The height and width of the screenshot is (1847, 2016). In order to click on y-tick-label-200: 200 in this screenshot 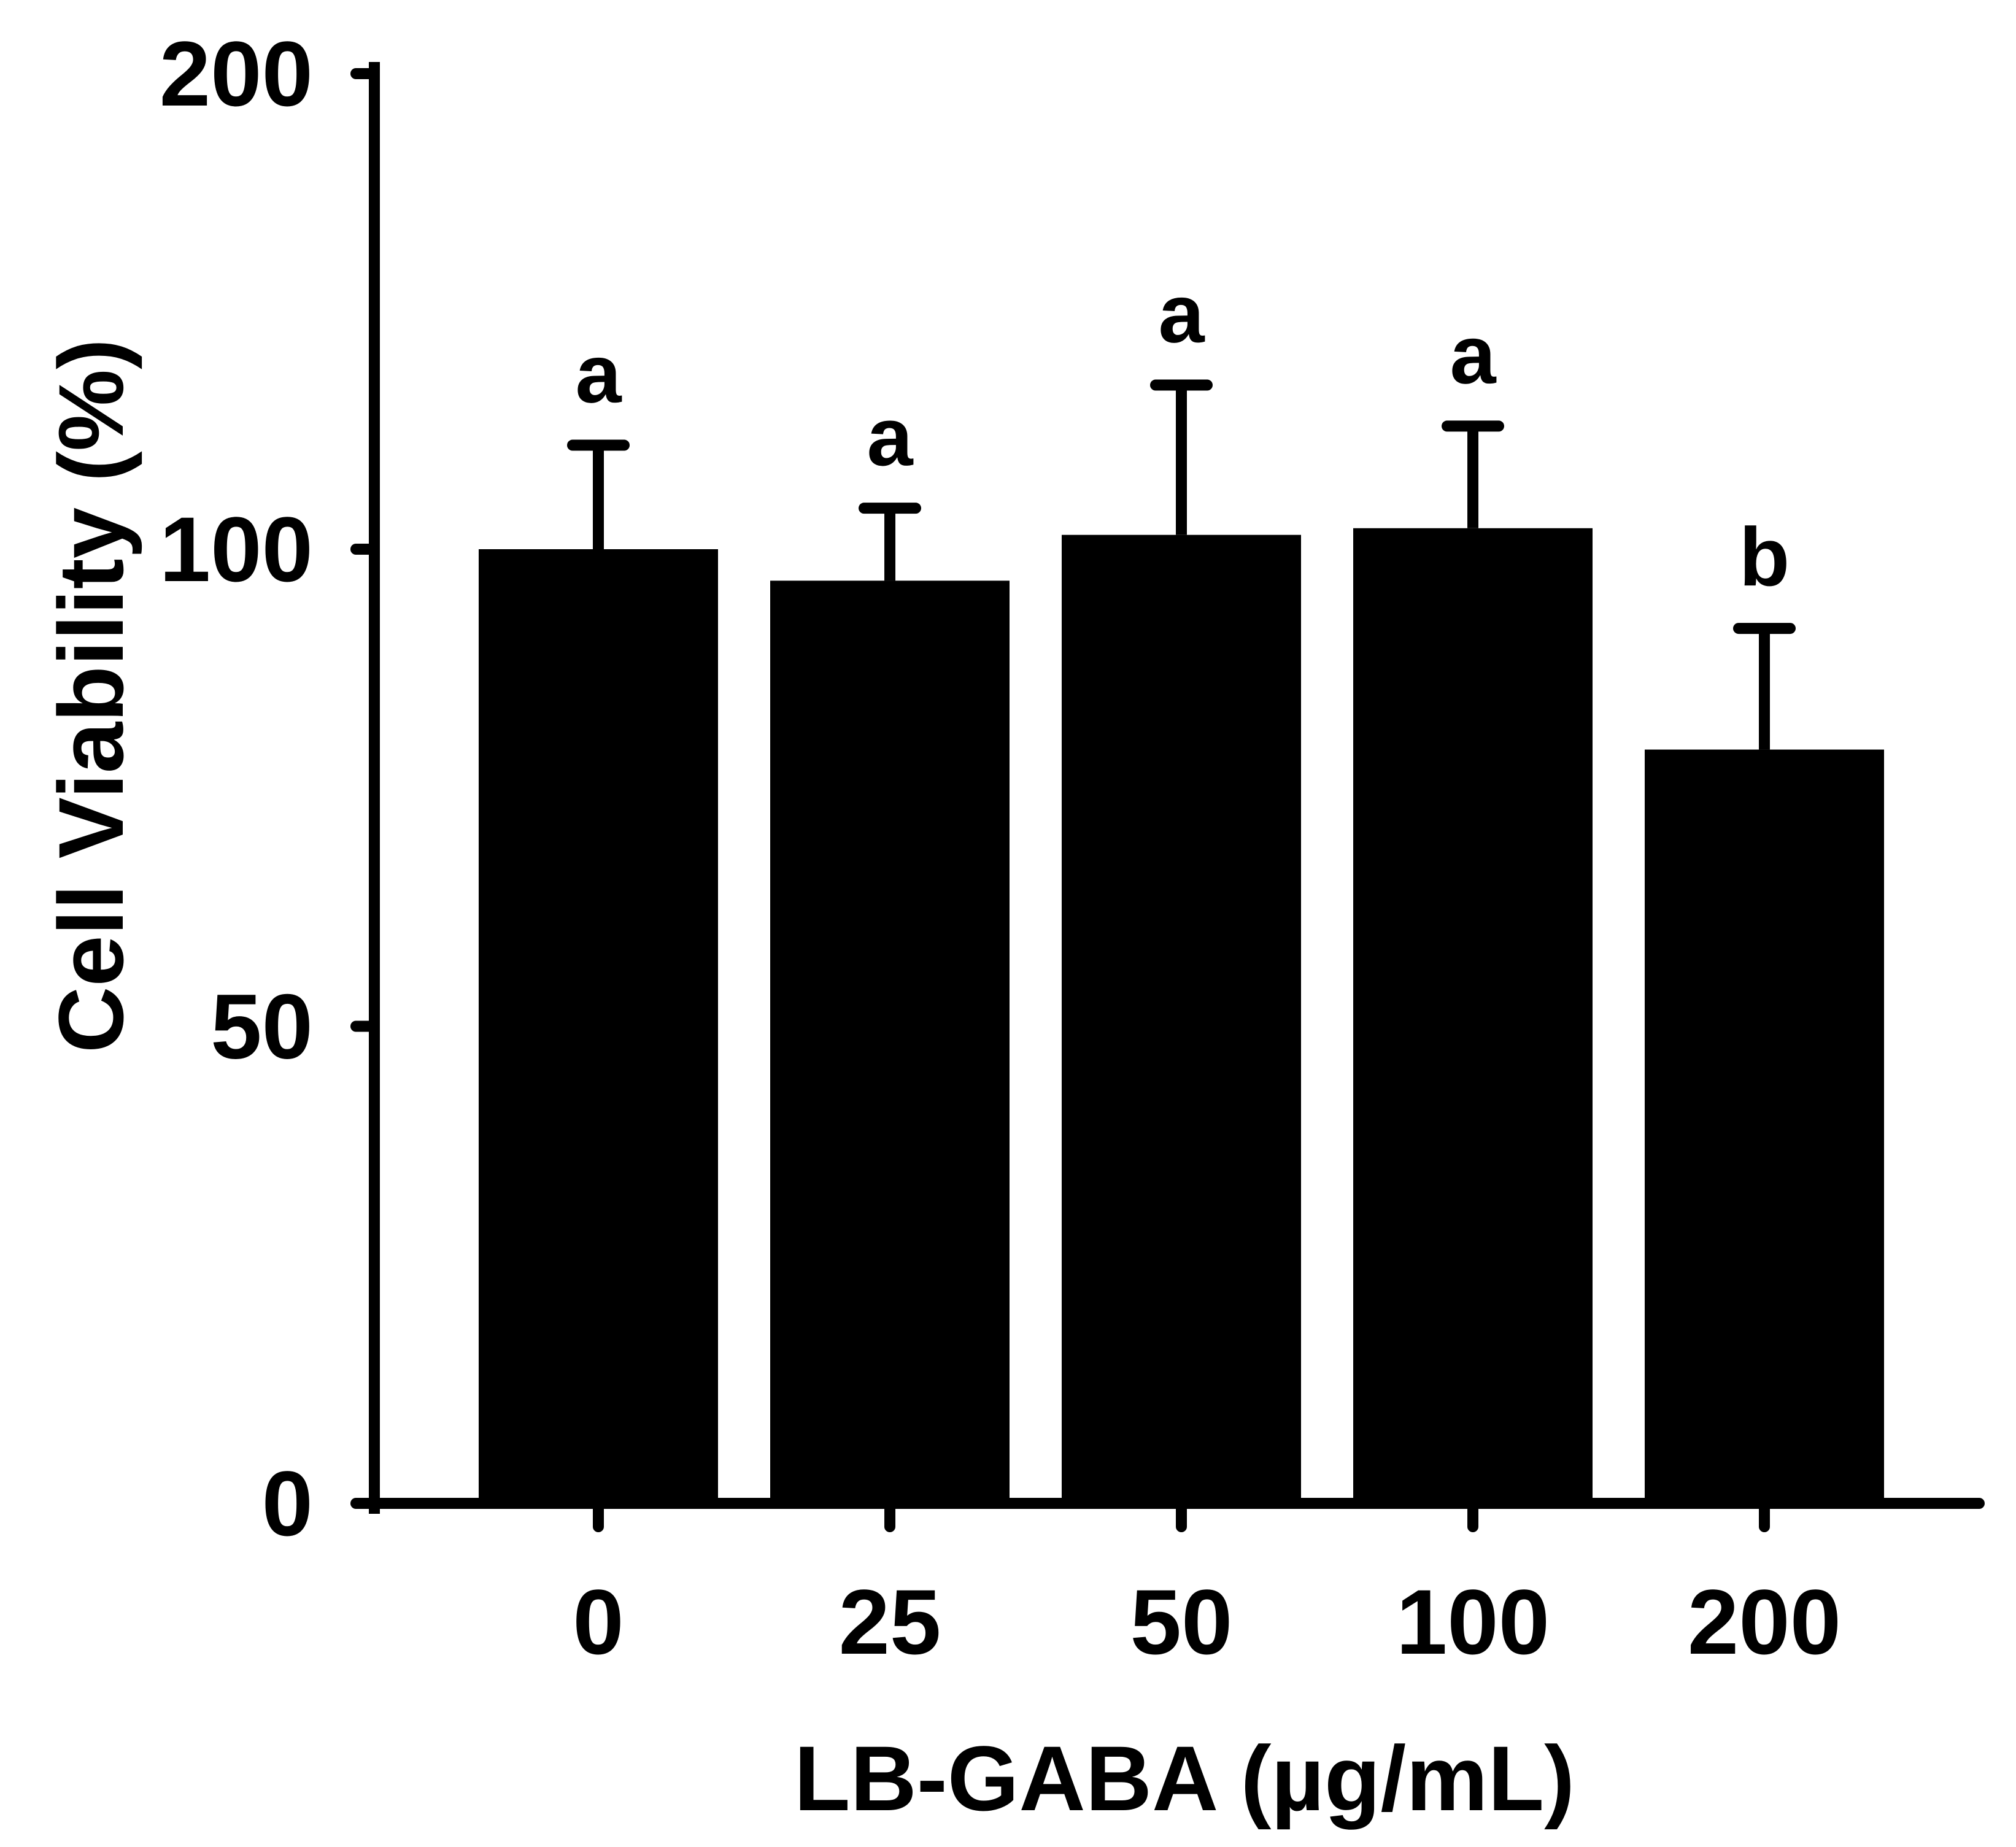, I will do `click(237, 73)`.